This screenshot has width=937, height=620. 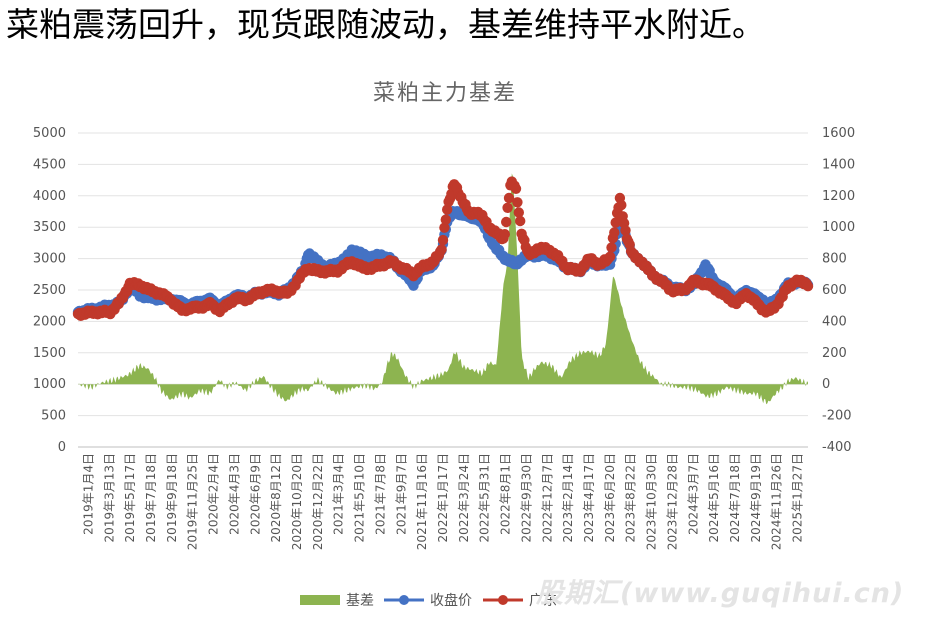 What do you see at coordinates (693, 494) in the screenshot?
I see `x-tick-label: 2024年3月7日` at bounding box center [693, 494].